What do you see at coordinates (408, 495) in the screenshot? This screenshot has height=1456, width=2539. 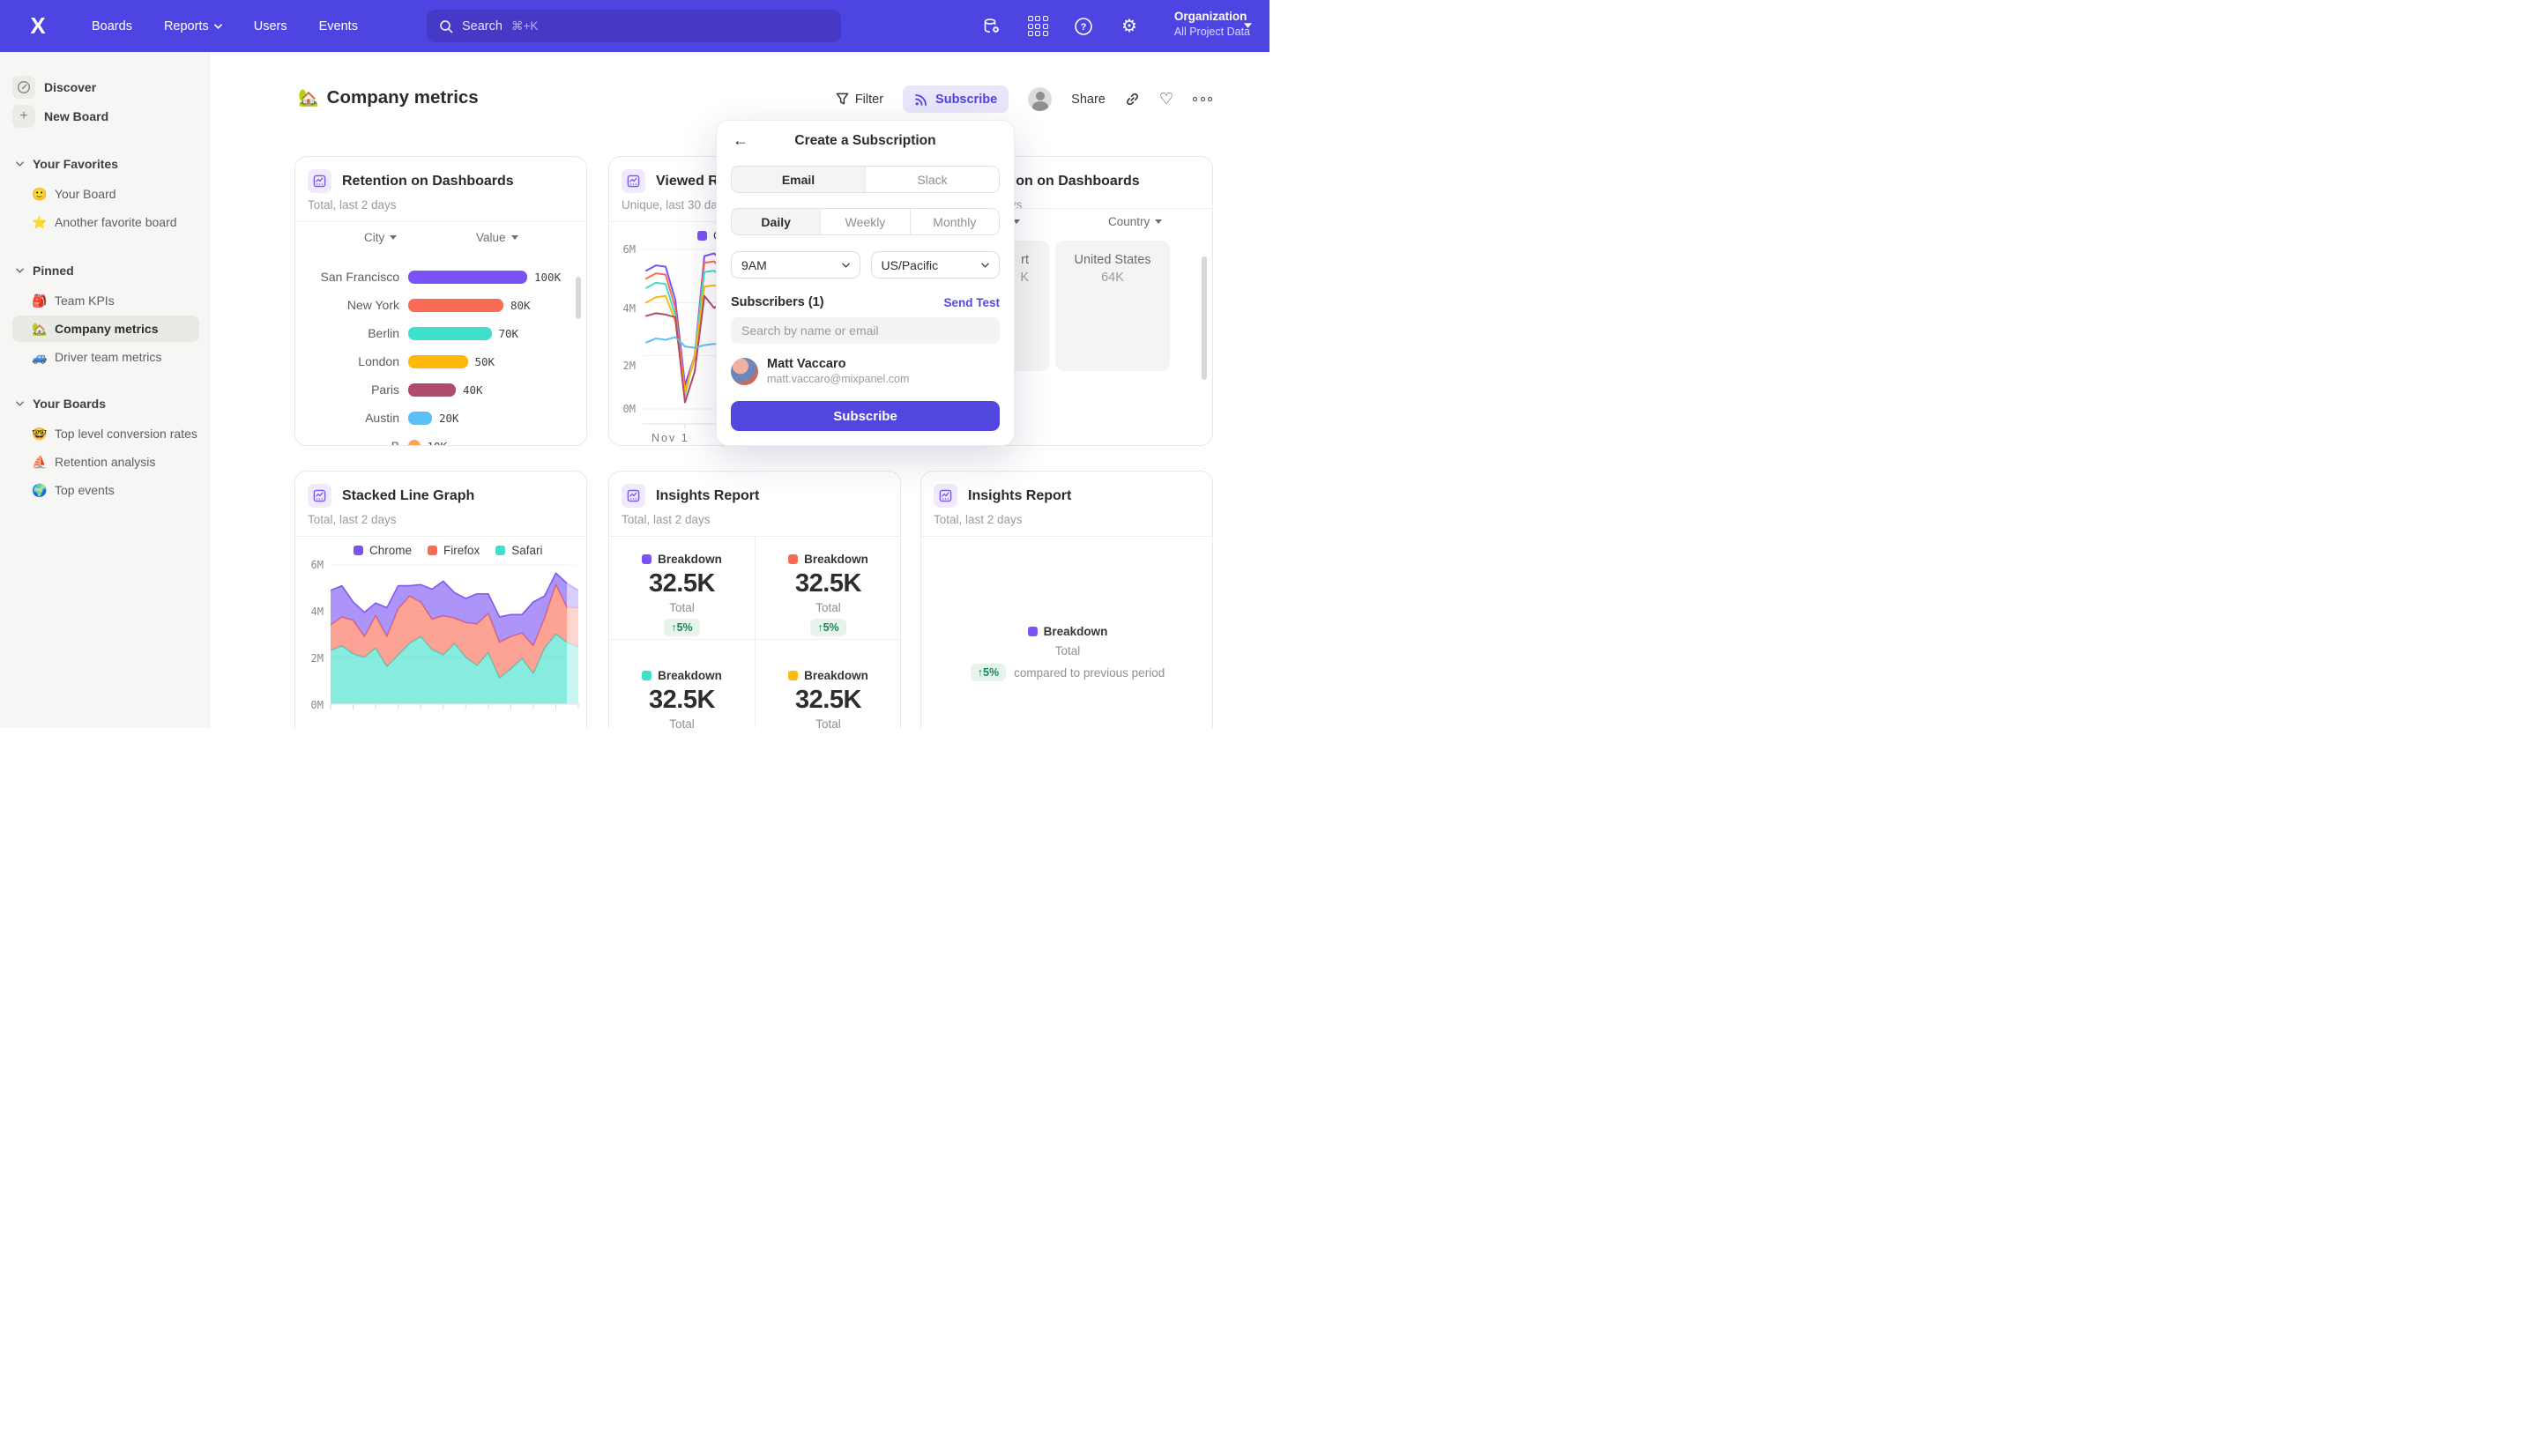 I see `card-title: Stacked Line Graph` at bounding box center [408, 495].